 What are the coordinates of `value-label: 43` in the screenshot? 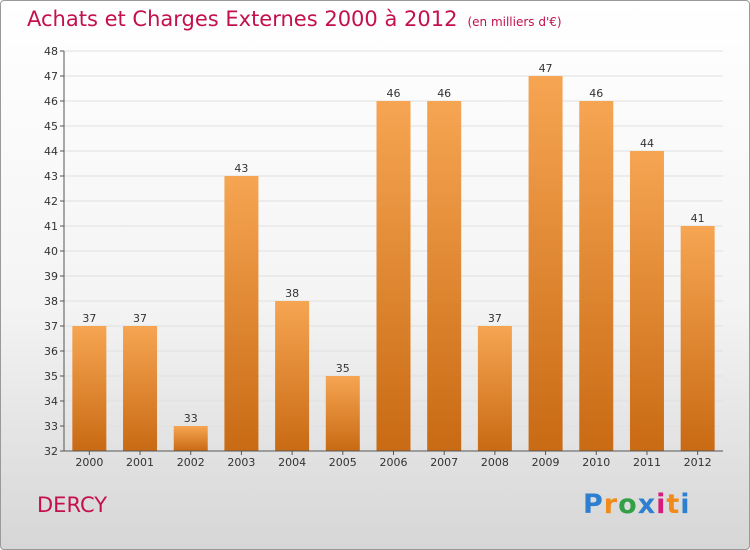 It's located at (241, 168).